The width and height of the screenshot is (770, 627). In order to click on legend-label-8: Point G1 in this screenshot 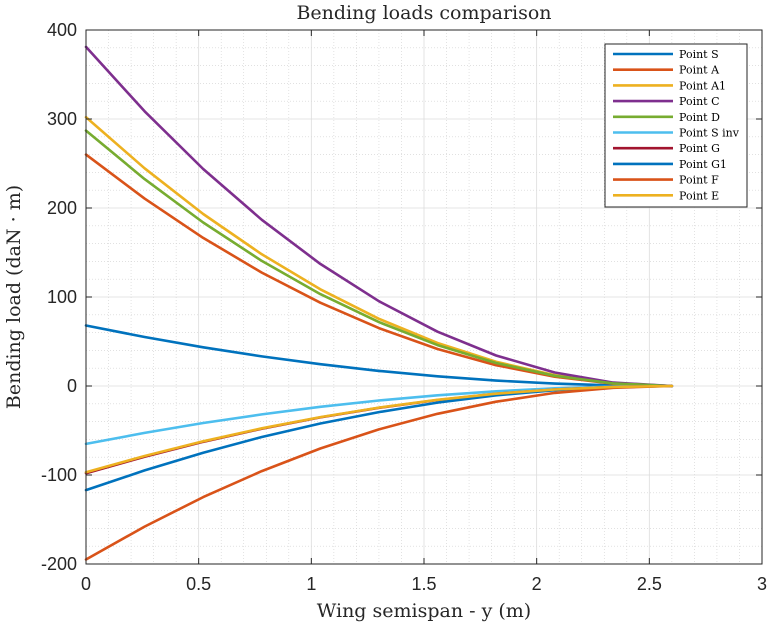, I will do `click(703, 164)`.